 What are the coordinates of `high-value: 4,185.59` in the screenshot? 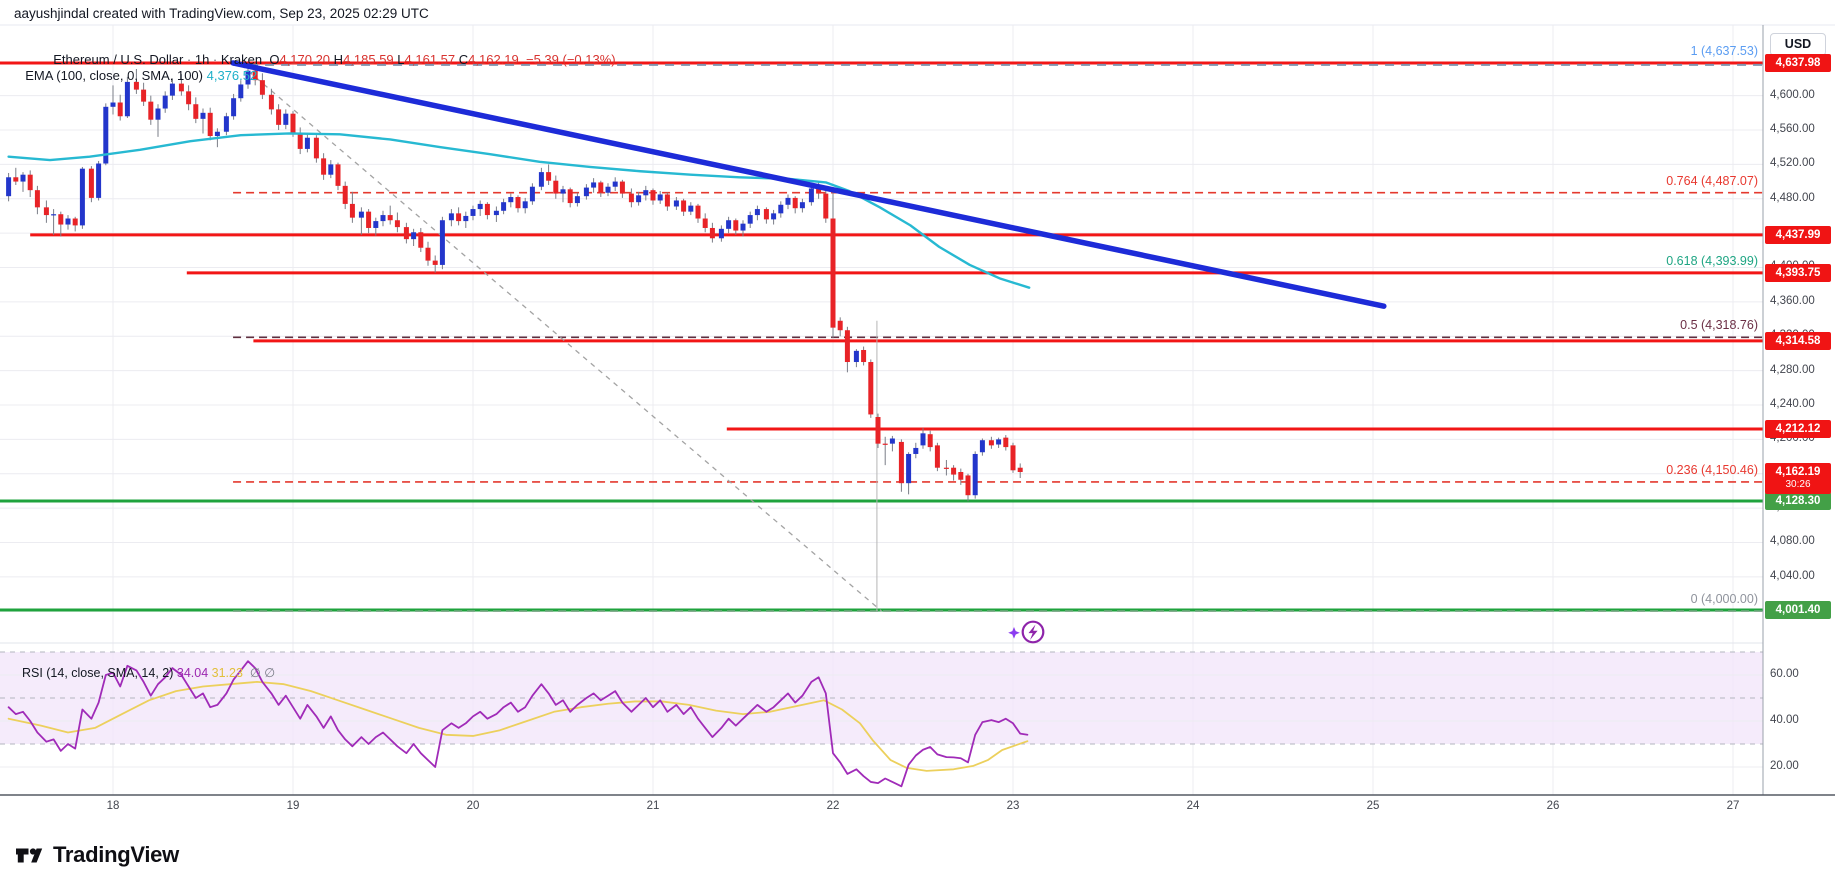 It's located at (368, 59).